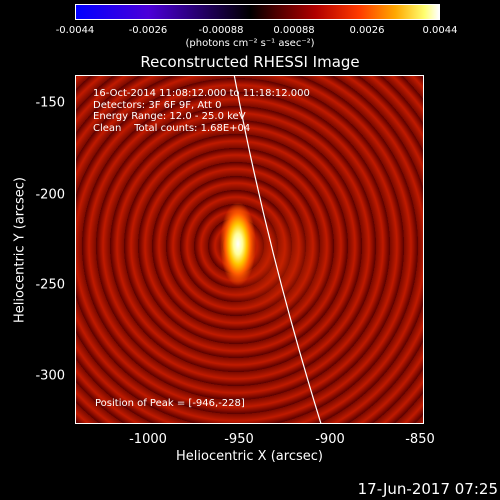 The image size is (500, 500). I want to click on info-clean: Clean Total counts: 1.68E+04, so click(172, 128).